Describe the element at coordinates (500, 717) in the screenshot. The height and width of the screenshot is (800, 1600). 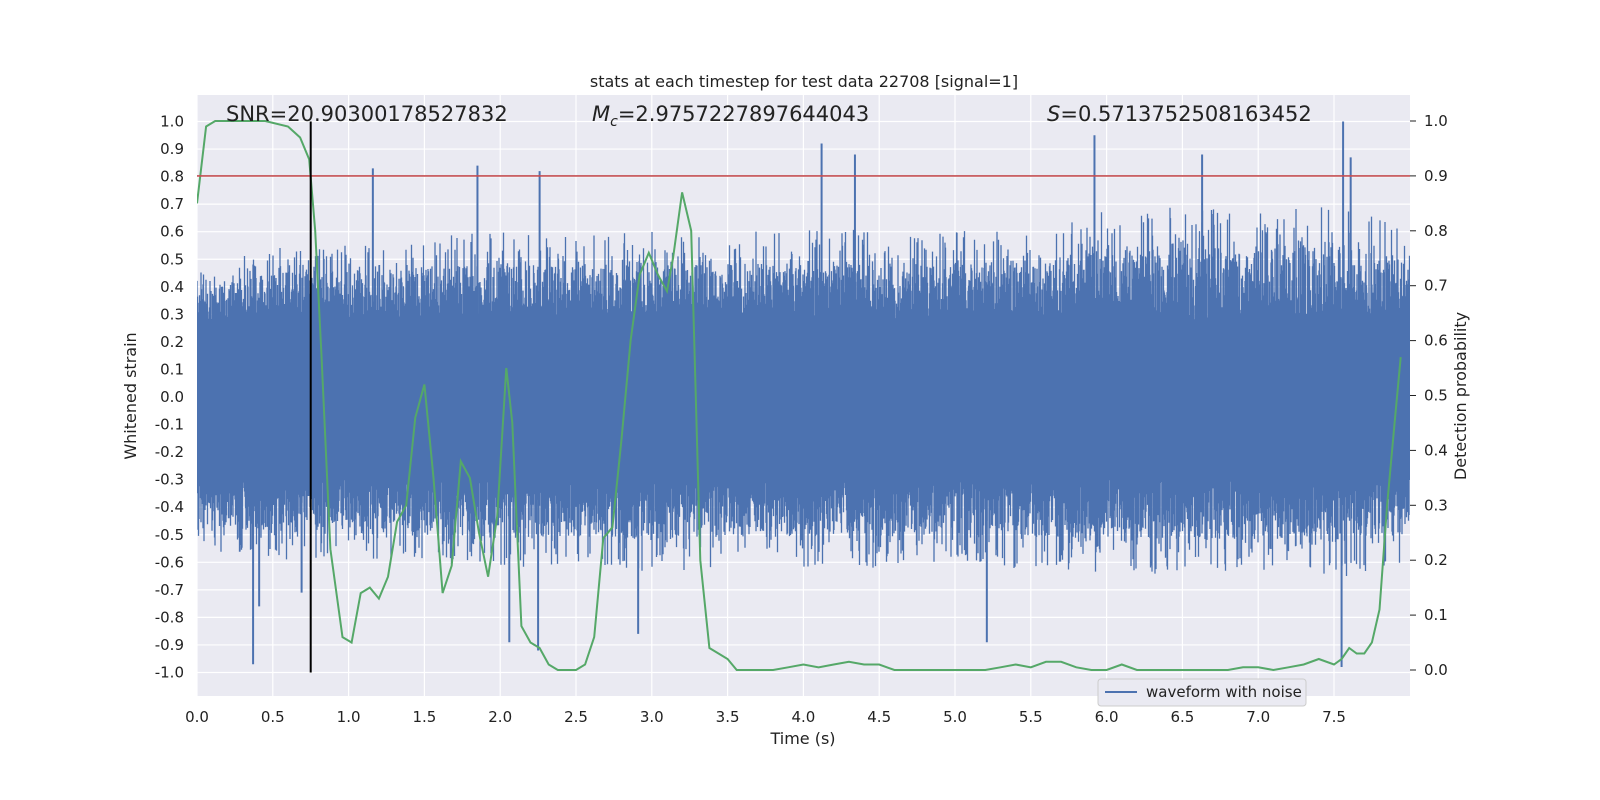
I see `x-tick-label: 2.0` at that location.